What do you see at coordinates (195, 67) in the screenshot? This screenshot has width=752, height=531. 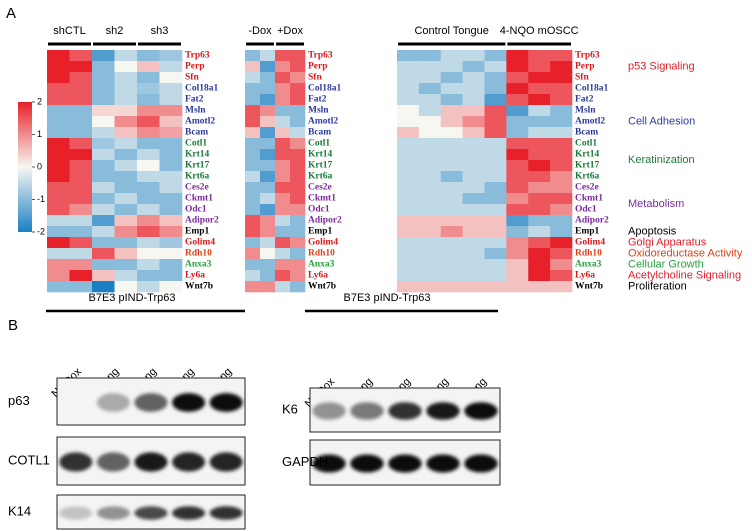 I see `gene-label: Perp` at bounding box center [195, 67].